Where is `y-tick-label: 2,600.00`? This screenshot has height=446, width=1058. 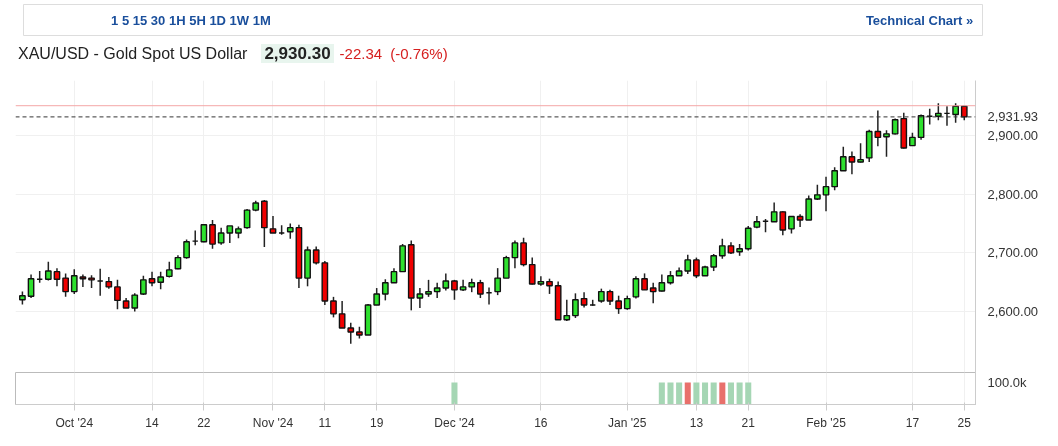 y-tick-label: 2,600.00 is located at coordinates (1013, 312).